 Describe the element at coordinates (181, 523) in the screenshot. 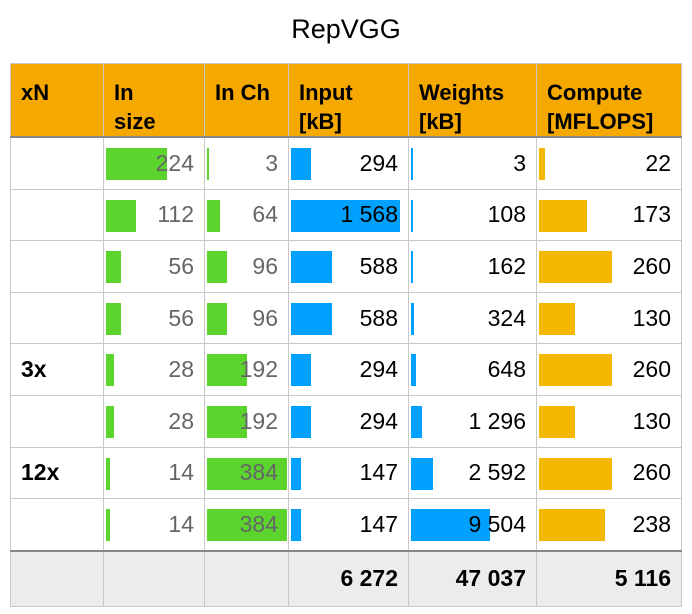

I see `value-label: 14` at that location.